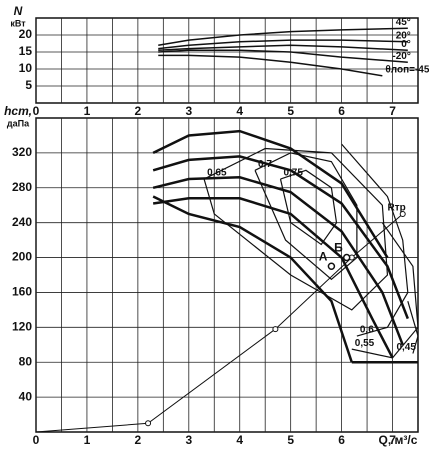  Describe the element at coordinates (26, 51) in the screenshot. I see `y-tick-label: 15` at that location.